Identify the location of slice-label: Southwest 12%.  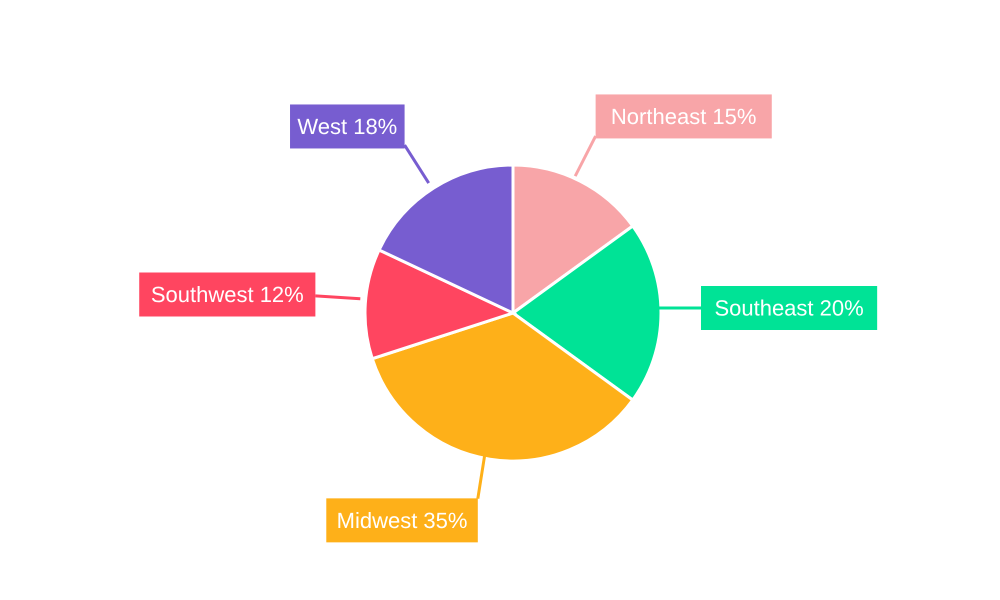
(227, 294).